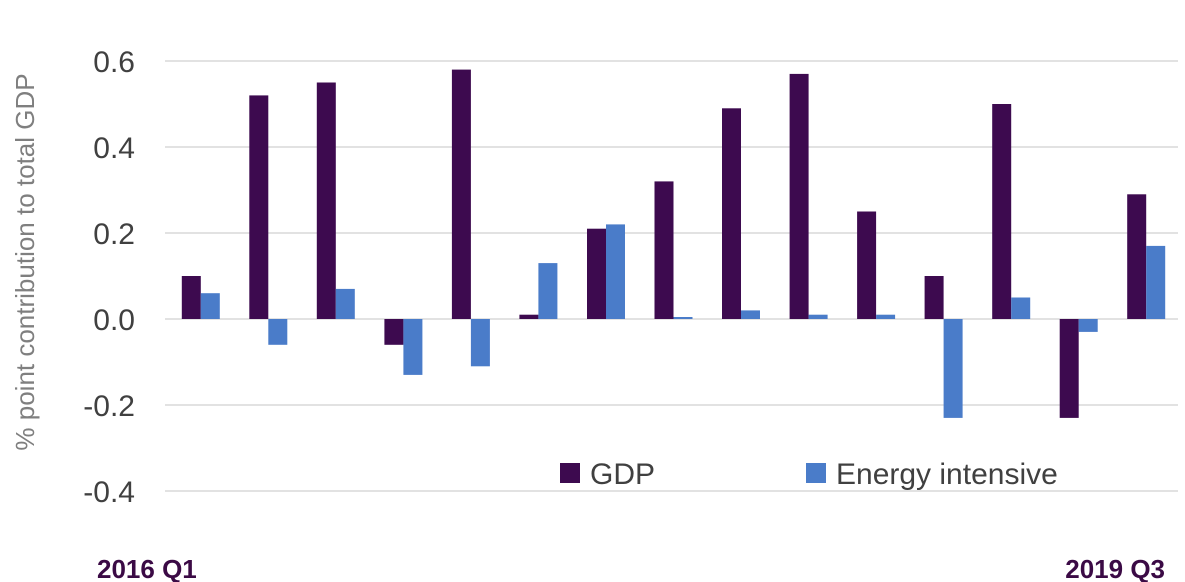 Image resolution: width=1185 pixels, height=582 pixels. What do you see at coordinates (622, 474) in the screenshot?
I see `legend-label-gdp: GDP` at bounding box center [622, 474].